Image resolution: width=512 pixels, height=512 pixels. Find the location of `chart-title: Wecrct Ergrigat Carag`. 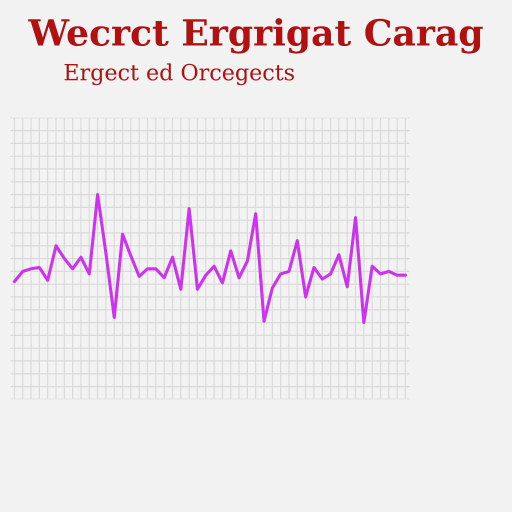

chart-title: Wecrct Ergrigat Carag is located at coordinates (255, 36).